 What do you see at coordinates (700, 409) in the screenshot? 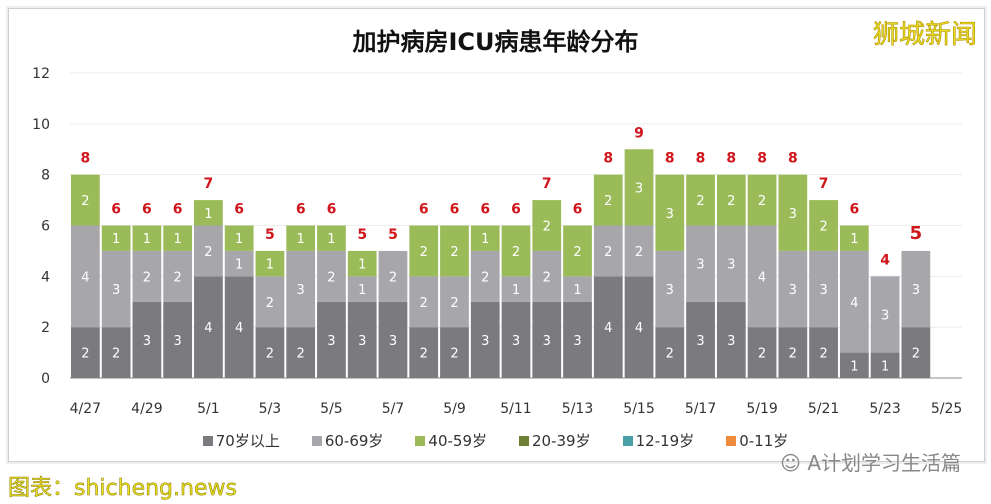
I see `x-tick-label: 5/17` at bounding box center [700, 409].